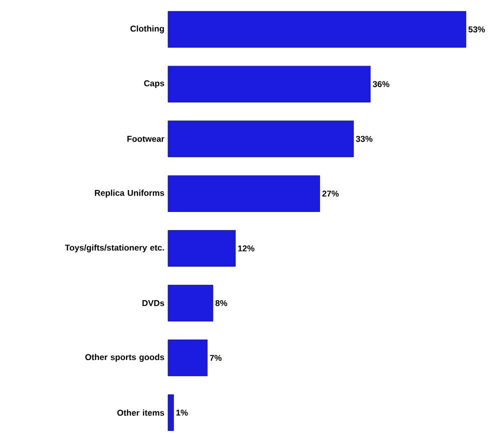  I want to click on y-tick-label: Other items, so click(140, 413).